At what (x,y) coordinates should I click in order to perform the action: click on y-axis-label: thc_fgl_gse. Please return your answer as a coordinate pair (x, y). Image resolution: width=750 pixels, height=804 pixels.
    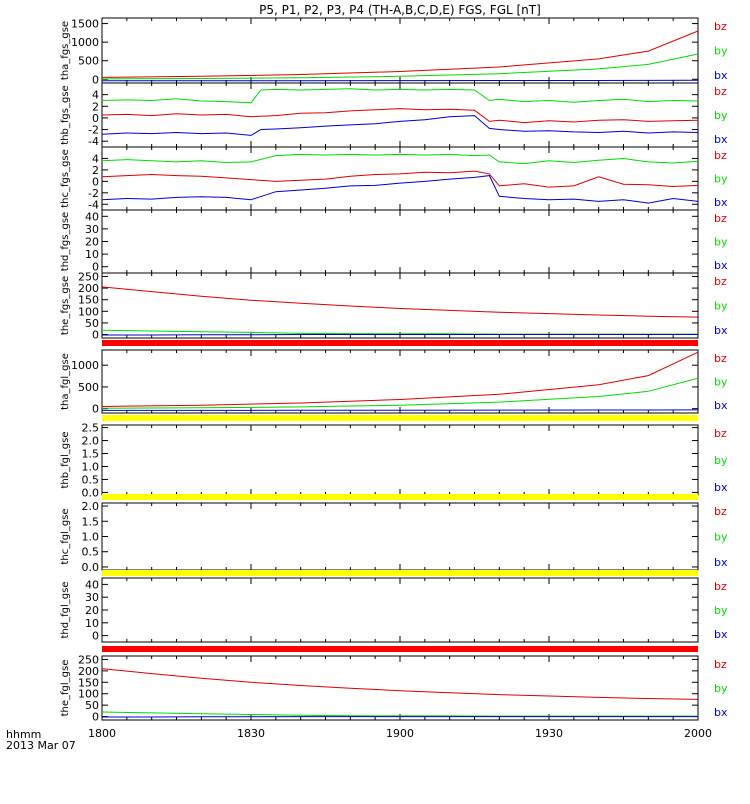
    Looking at the image, I should click on (65, 536).